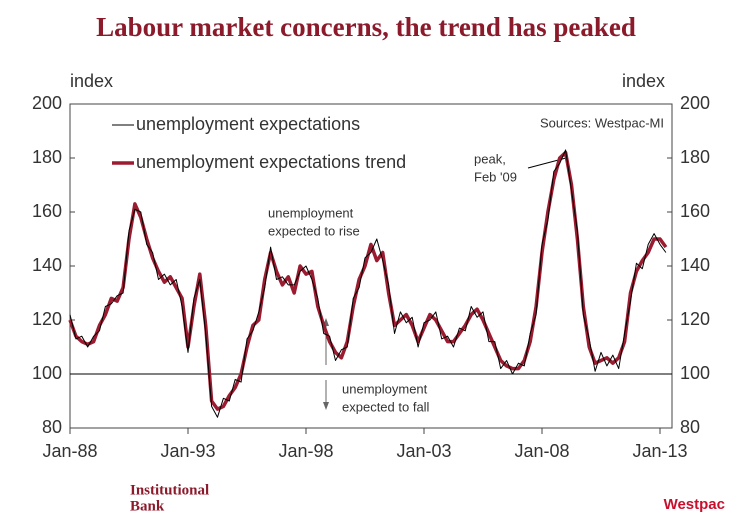 The width and height of the screenshot is (733, 520). What do you see at coordinates (47, 157) in the screenshot?
I see `y-tick-label: 180` at bounding box center [47, 157].